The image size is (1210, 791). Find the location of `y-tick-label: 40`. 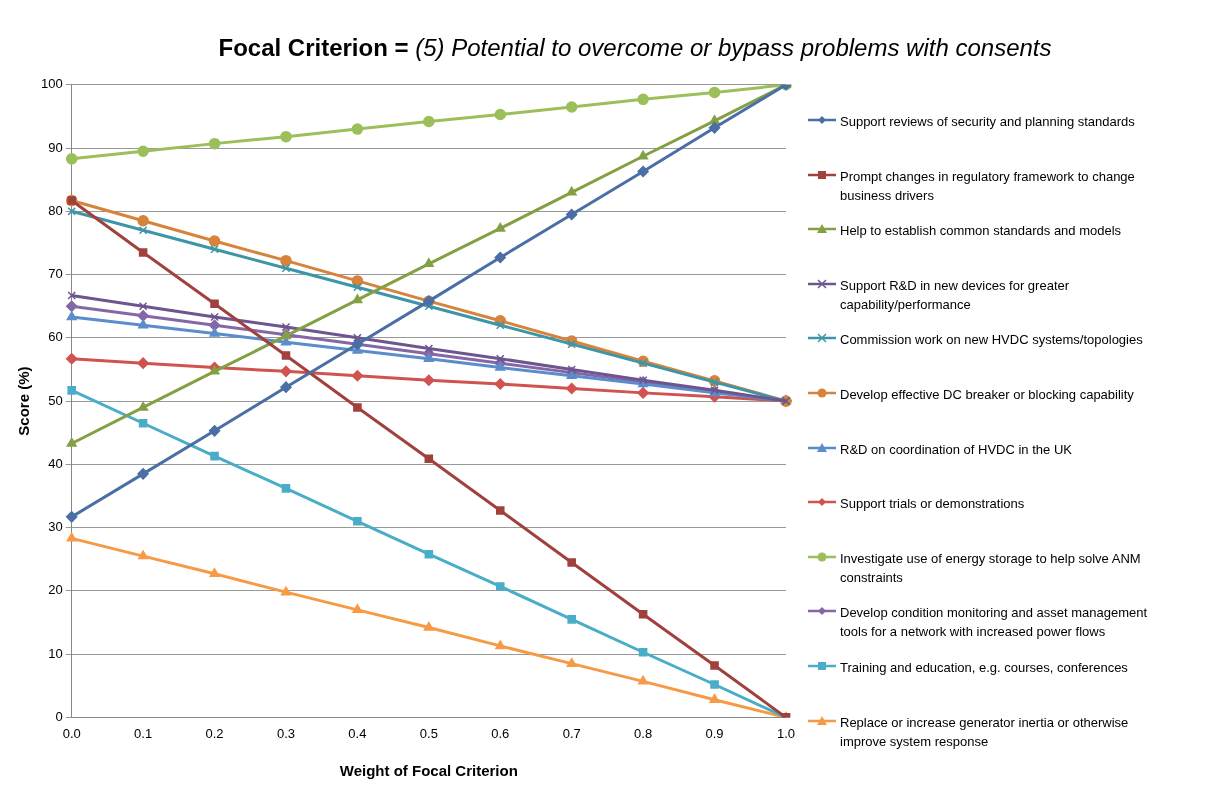

y-tick-label: 40 is located at coordinates (55, 463).